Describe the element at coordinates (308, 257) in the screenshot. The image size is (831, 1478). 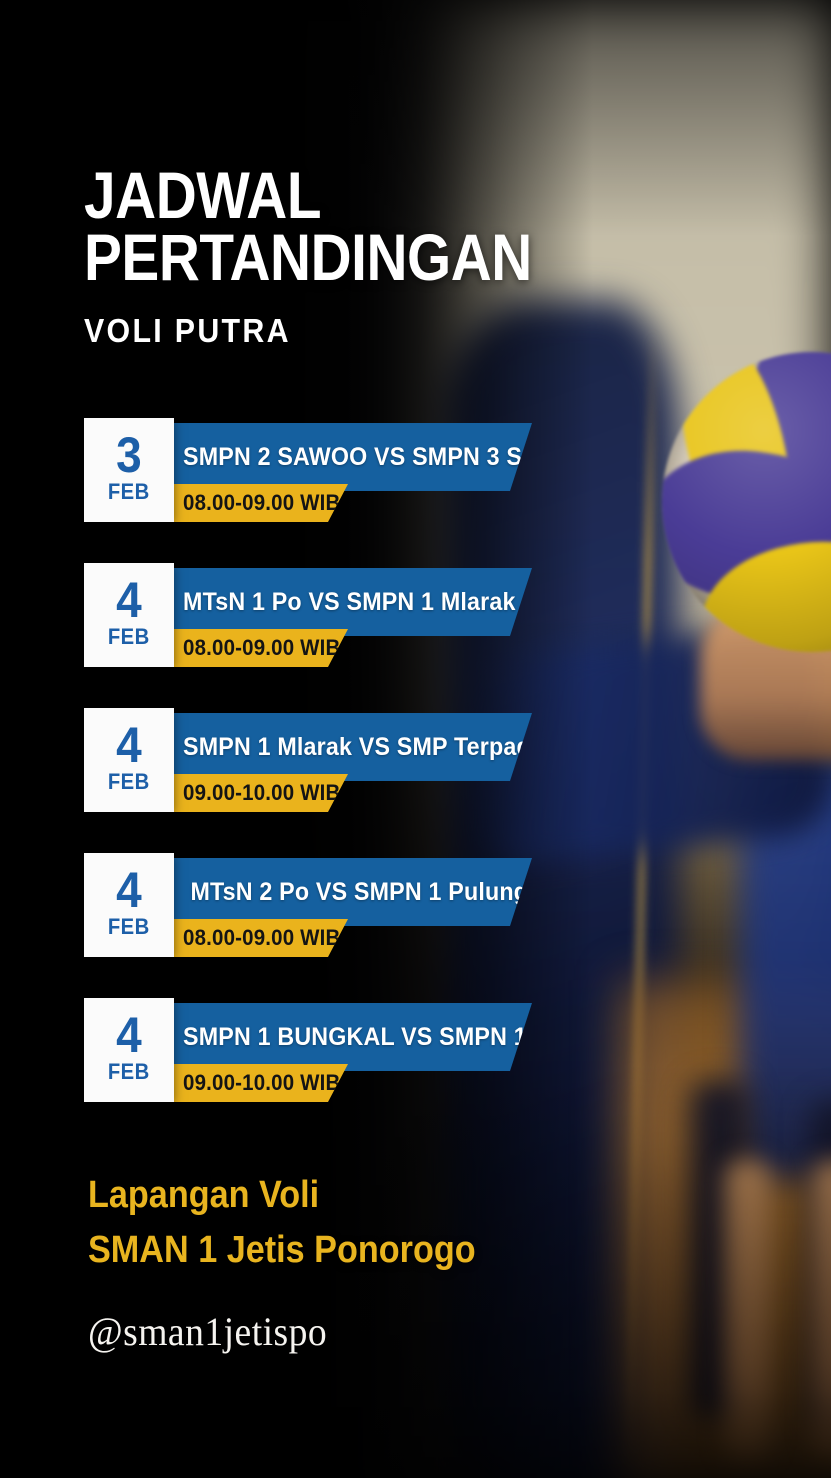
I see `page-title-line-2: PERTANDINGAN` at that location.